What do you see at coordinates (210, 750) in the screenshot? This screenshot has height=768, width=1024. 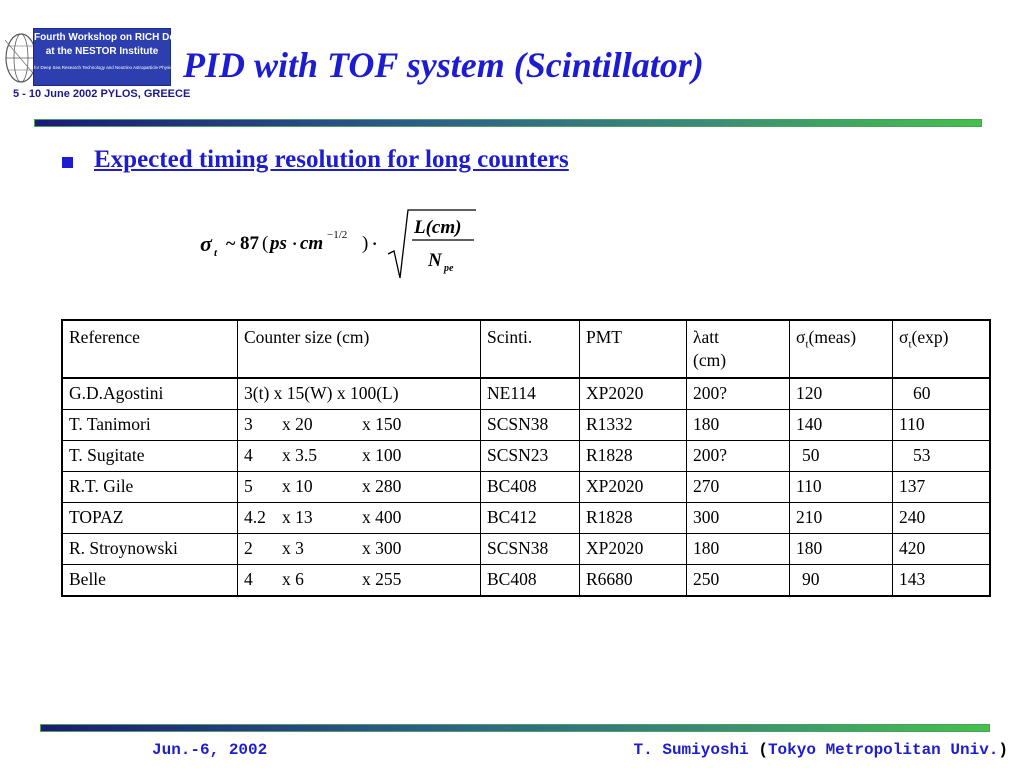 I see `footer-date: Jun.-6, 2002` at bounding box center [210, 750].